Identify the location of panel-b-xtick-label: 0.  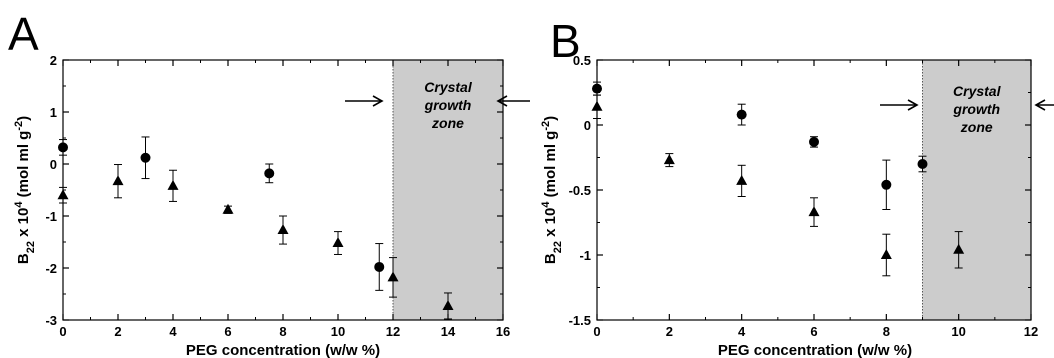
(596, 331).